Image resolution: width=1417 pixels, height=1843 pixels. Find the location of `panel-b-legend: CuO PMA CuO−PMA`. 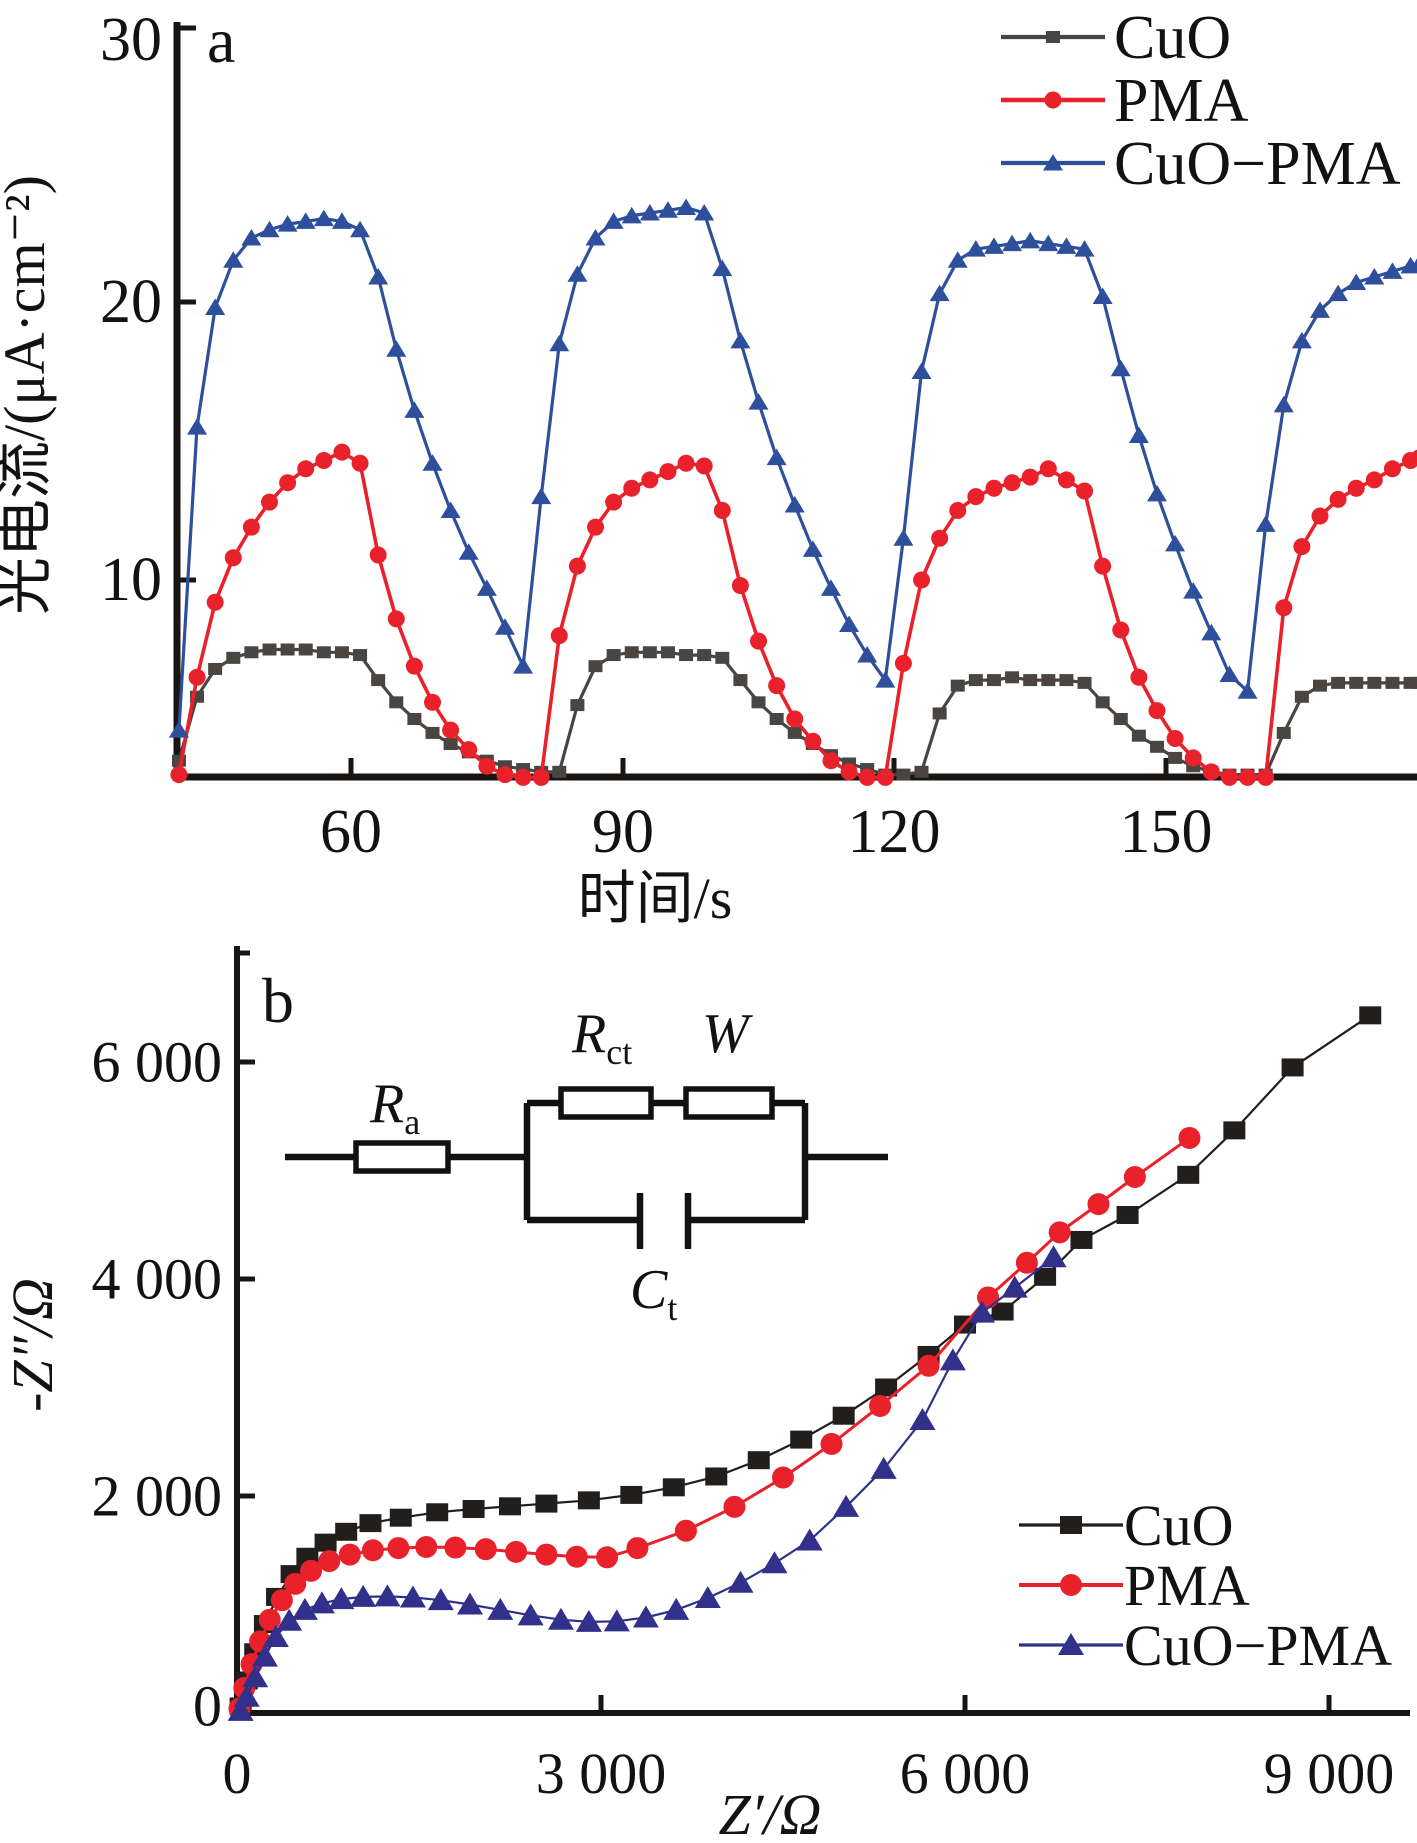

panel-b-legend: CuO PMA CuO−PMA is located at coordinates (1205, 1585).